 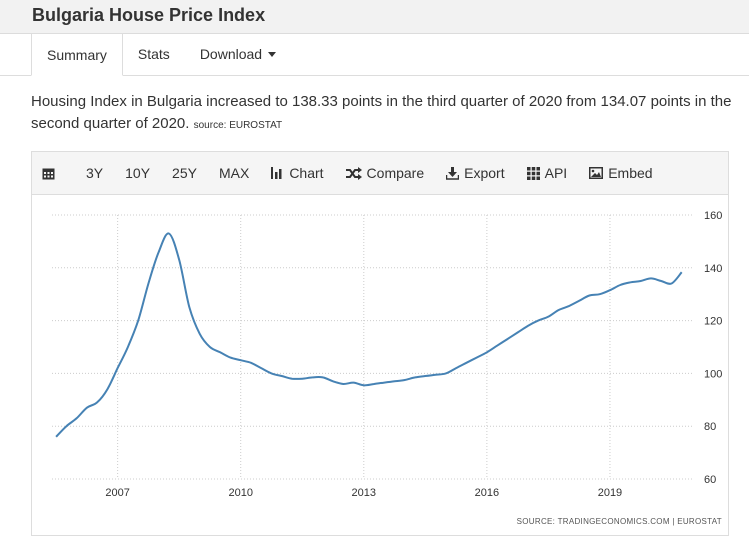 I want to click on page-title: Bulgaria House Price Index, so click(x=149, y=15).